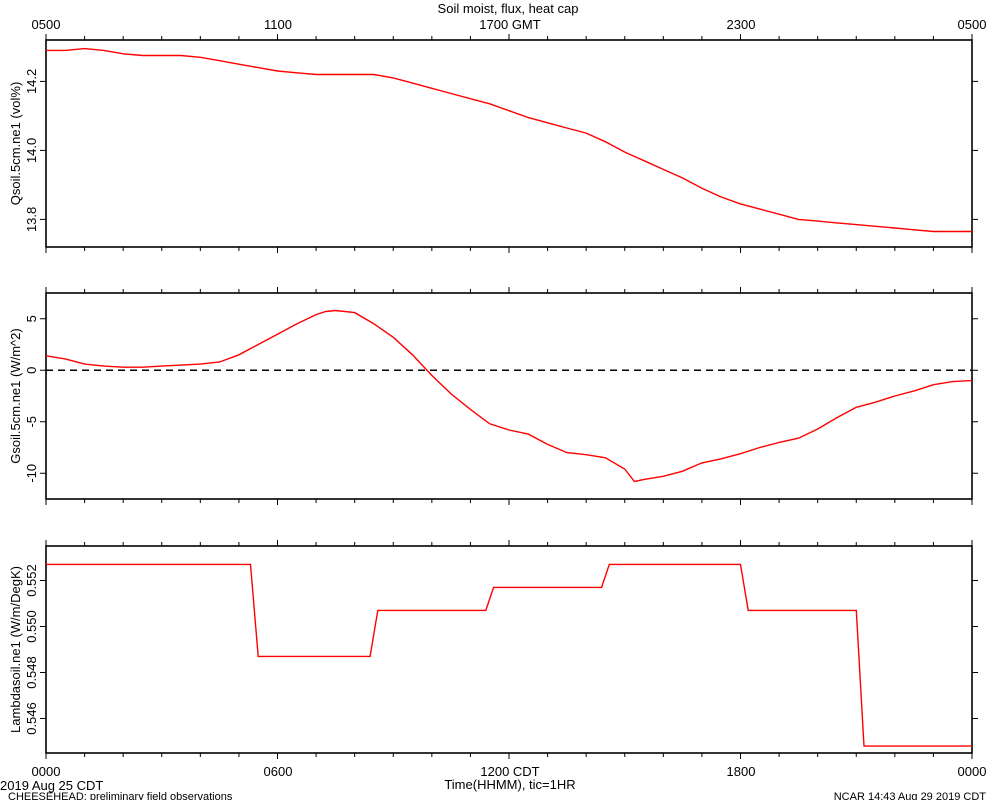 Image resolution: width=1000 pixels, height=800 pixels. I want to click on top-tick-label-2: 1700 GMT, so click(509, 24).